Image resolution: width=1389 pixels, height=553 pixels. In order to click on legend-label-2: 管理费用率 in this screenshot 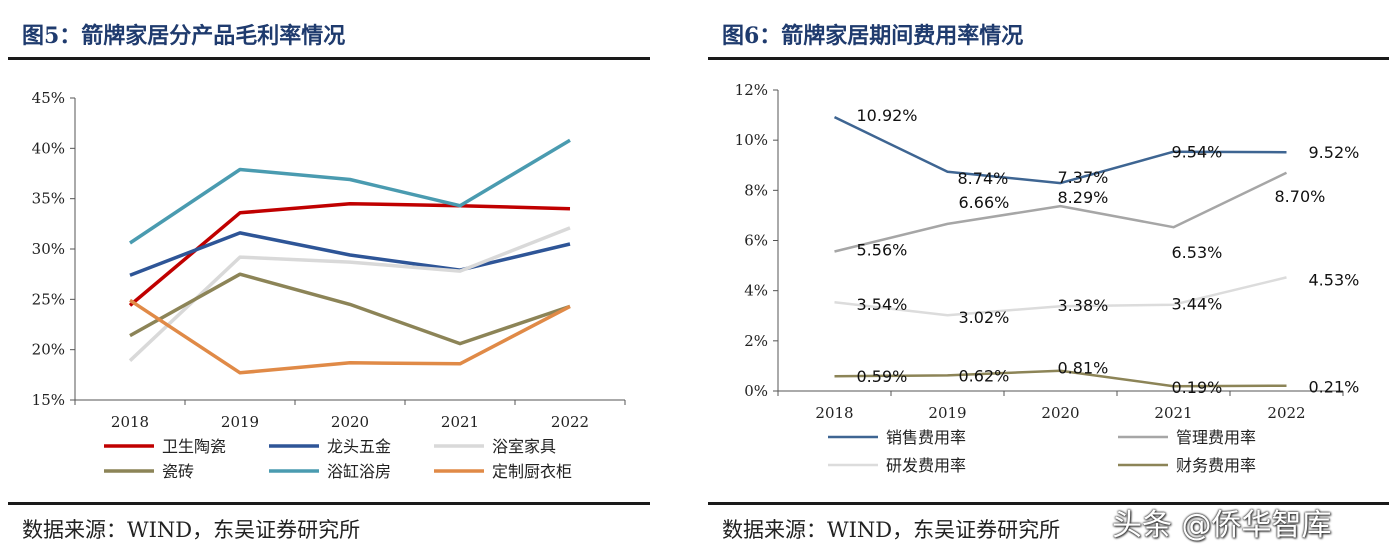, I will do `click(1216, 437)`.